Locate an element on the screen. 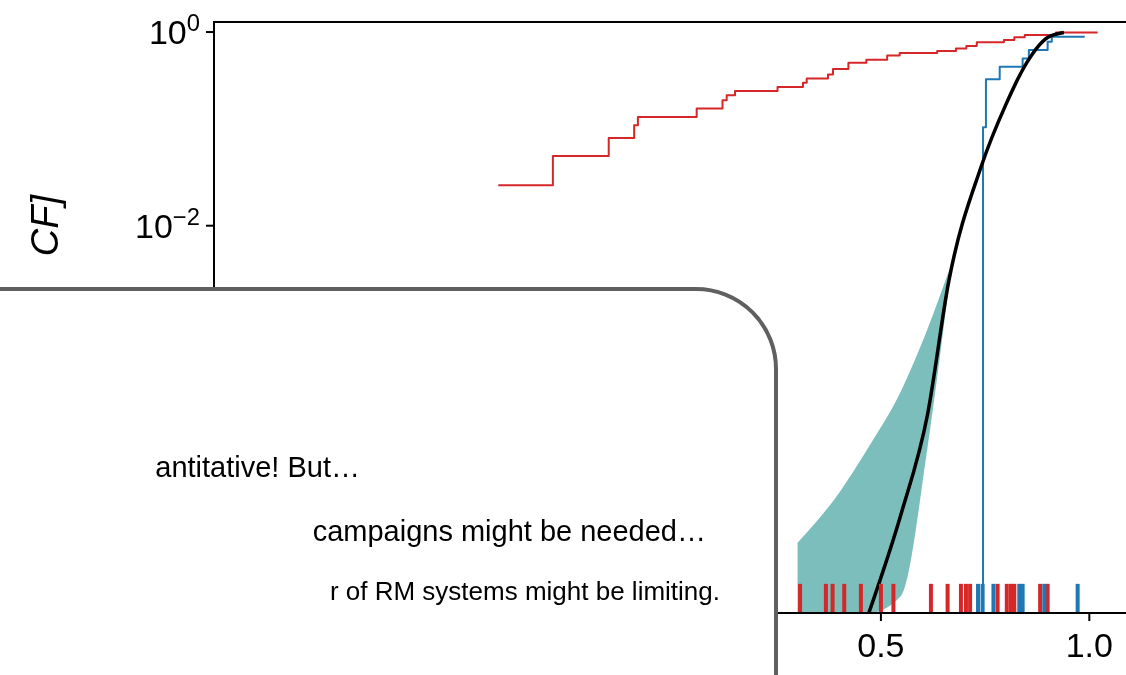  y-axis-title: CF] is located at coordinates (45, 225).